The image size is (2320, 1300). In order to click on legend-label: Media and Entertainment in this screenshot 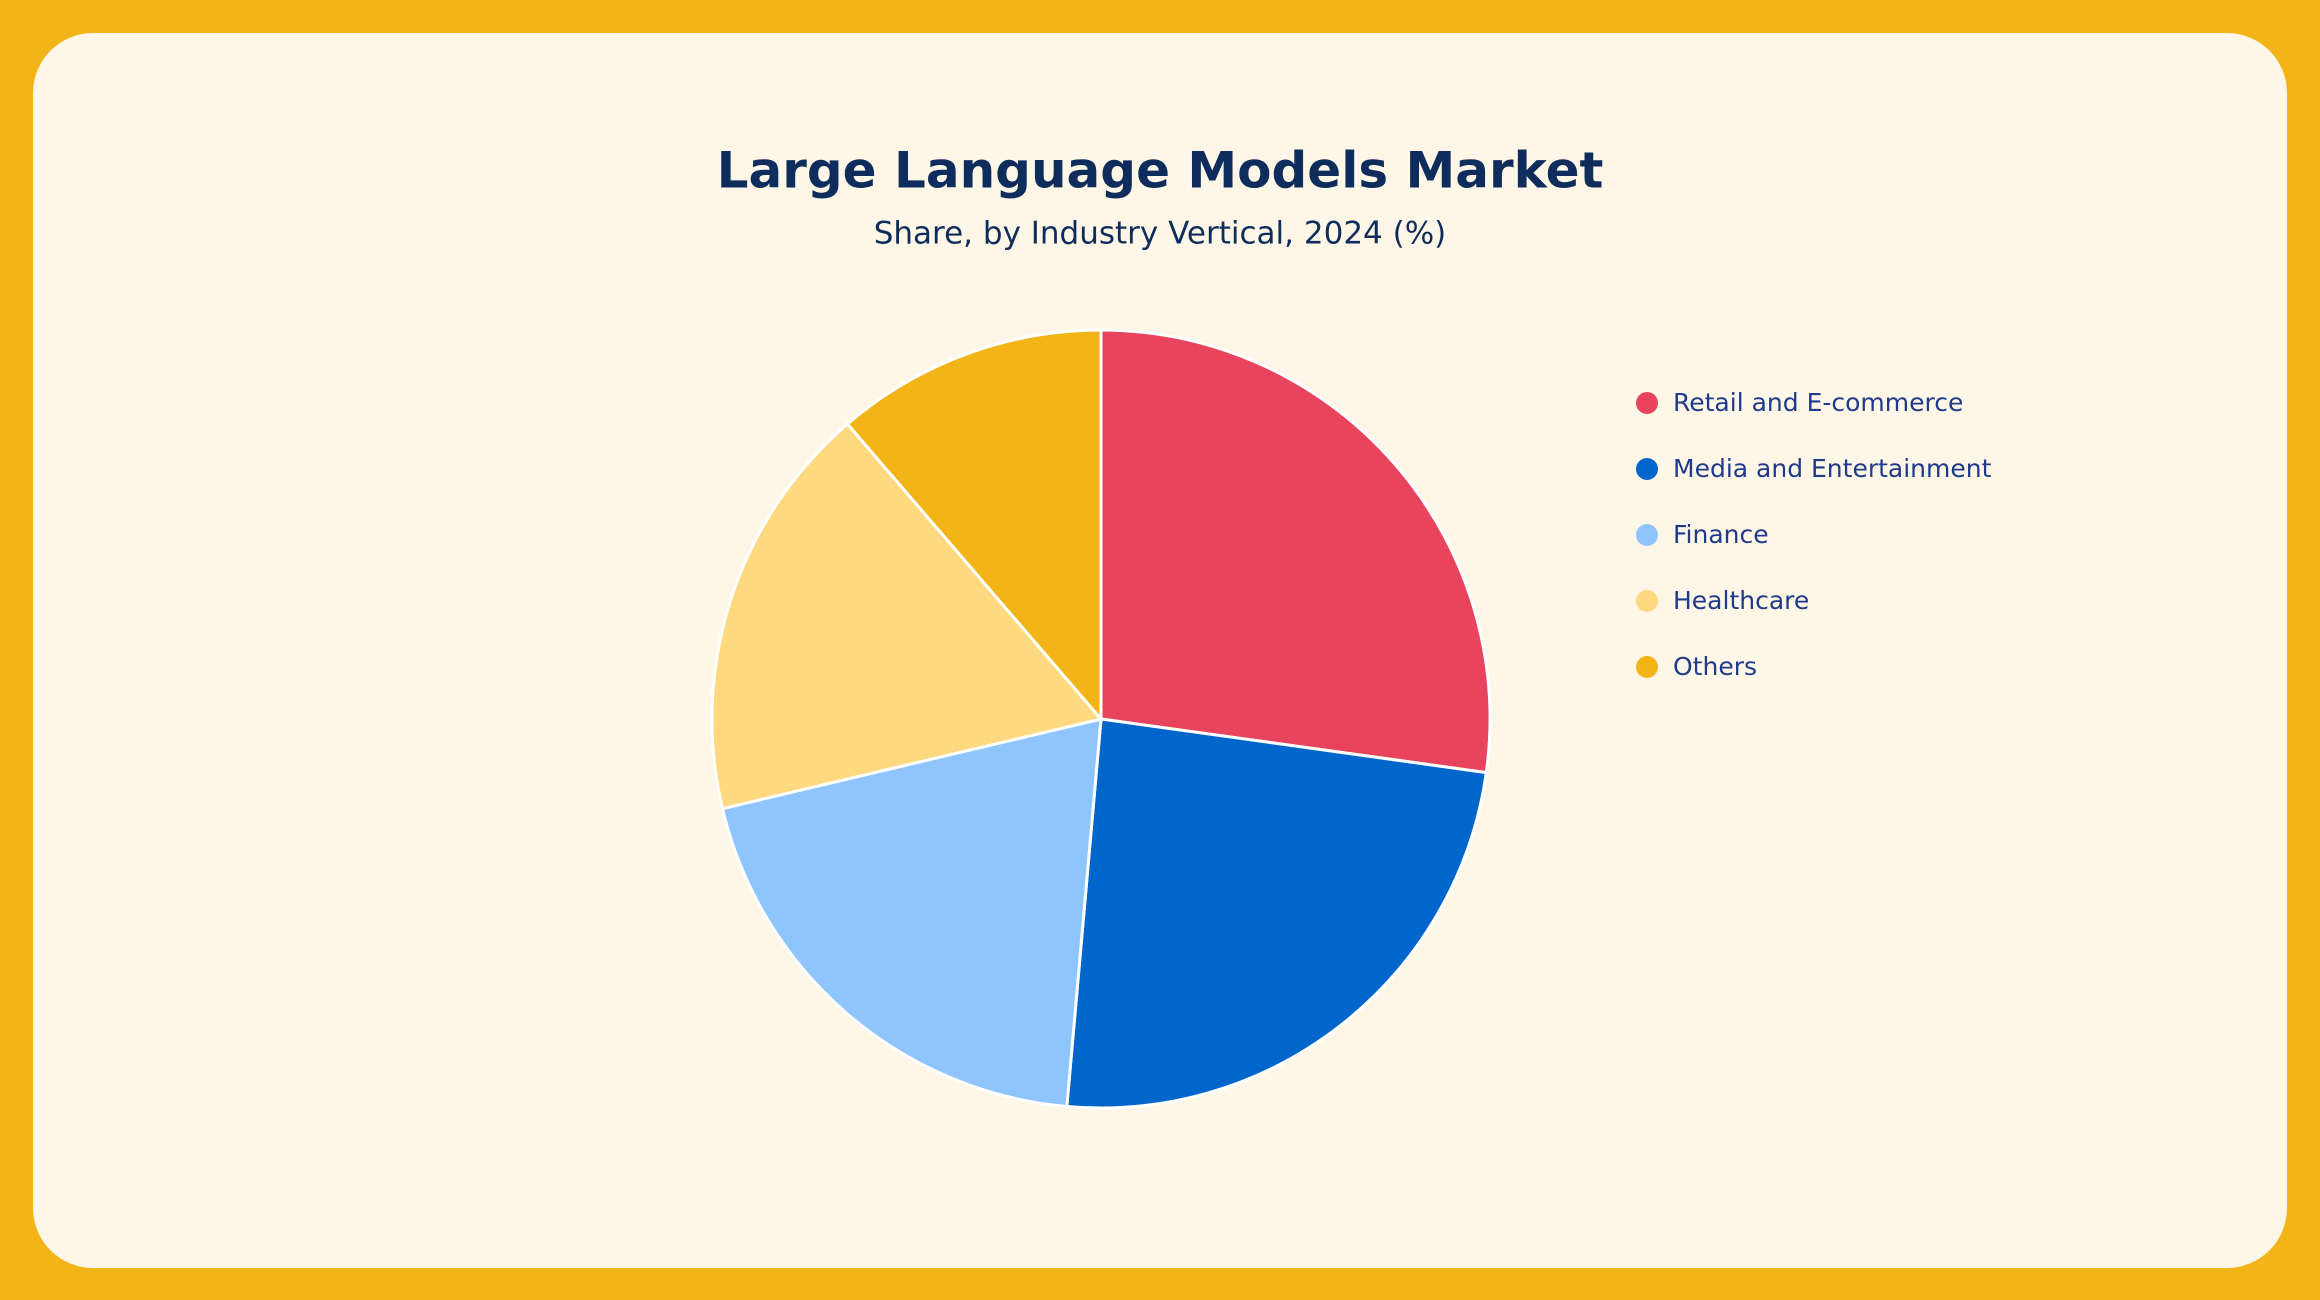, I will do `click(1832, 468)`.